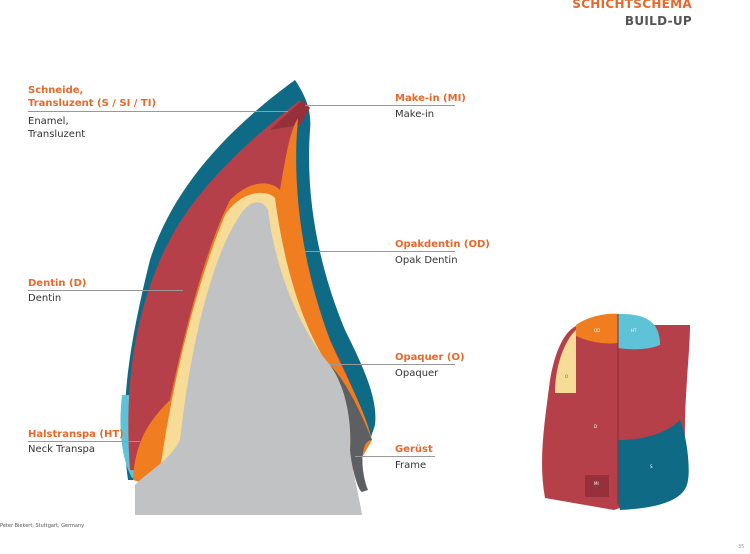  I want to click on svg-text: D, so click(595, 426).